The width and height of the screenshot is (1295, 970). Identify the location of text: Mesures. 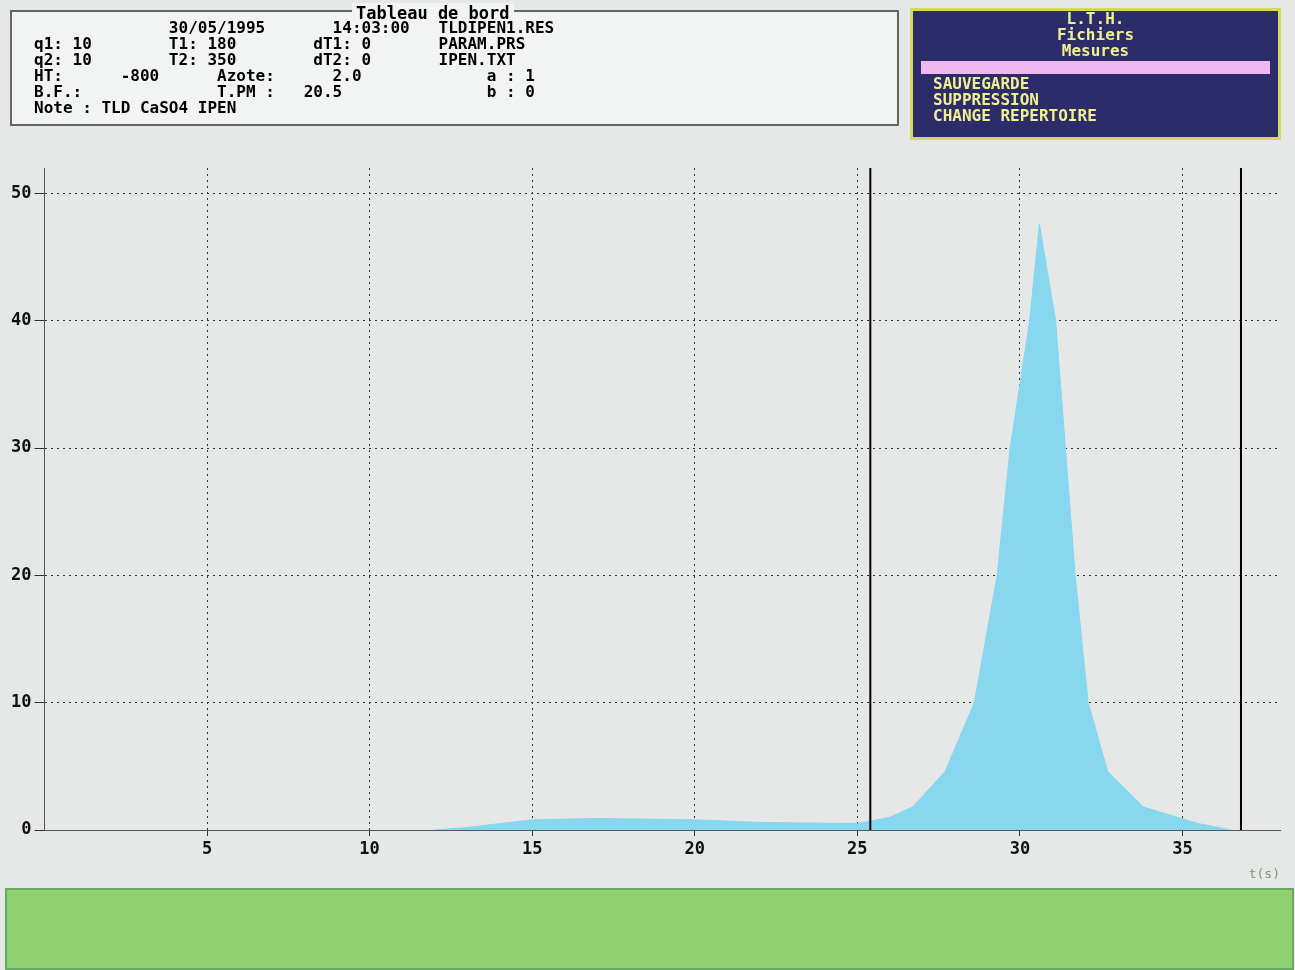
(1095, 50).